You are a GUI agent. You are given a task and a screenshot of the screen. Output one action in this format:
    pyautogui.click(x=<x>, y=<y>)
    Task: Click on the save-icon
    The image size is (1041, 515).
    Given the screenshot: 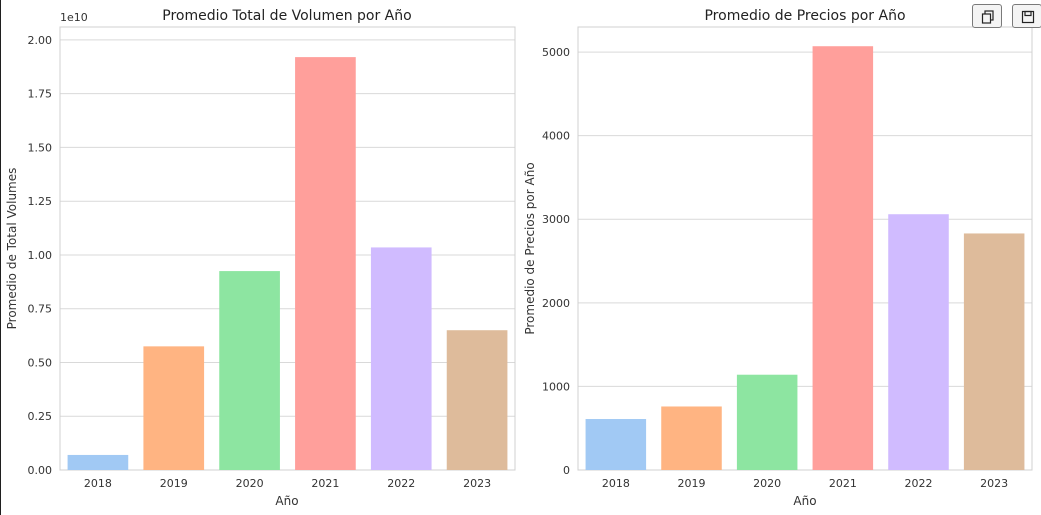 What is the action you would take?
    pyautogui.click(x=1028, y=17)
    